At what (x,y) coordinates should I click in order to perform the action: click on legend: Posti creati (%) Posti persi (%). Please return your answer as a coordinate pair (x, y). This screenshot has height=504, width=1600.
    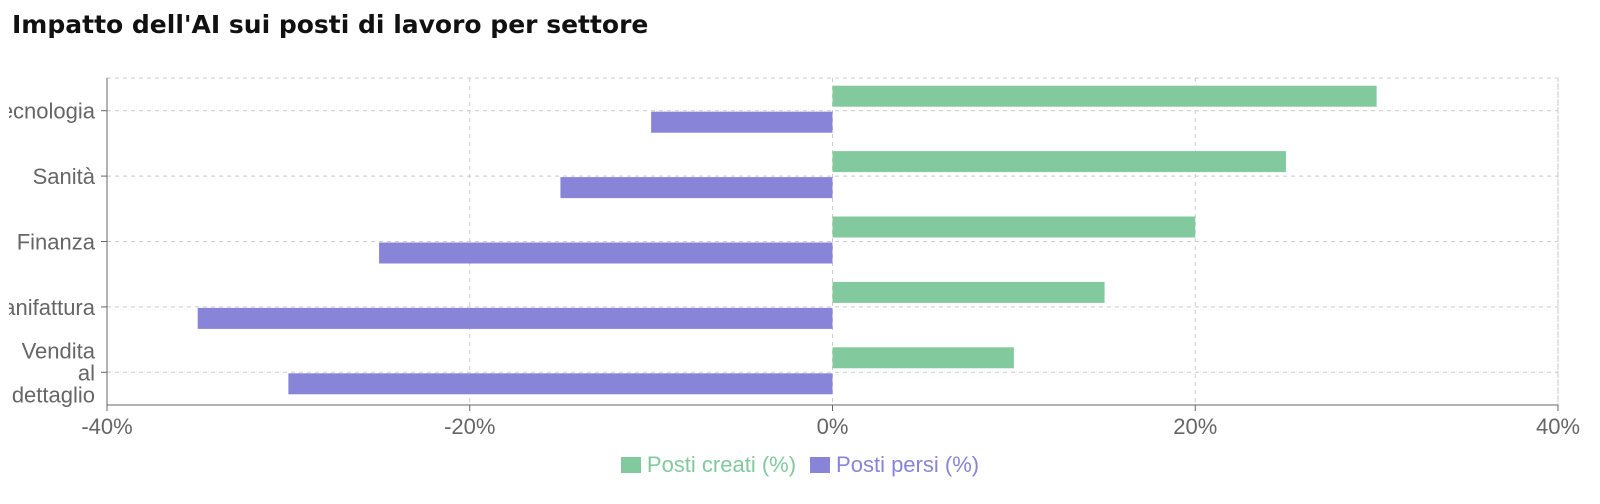
    Looking at the image, I should click on (800, 465).